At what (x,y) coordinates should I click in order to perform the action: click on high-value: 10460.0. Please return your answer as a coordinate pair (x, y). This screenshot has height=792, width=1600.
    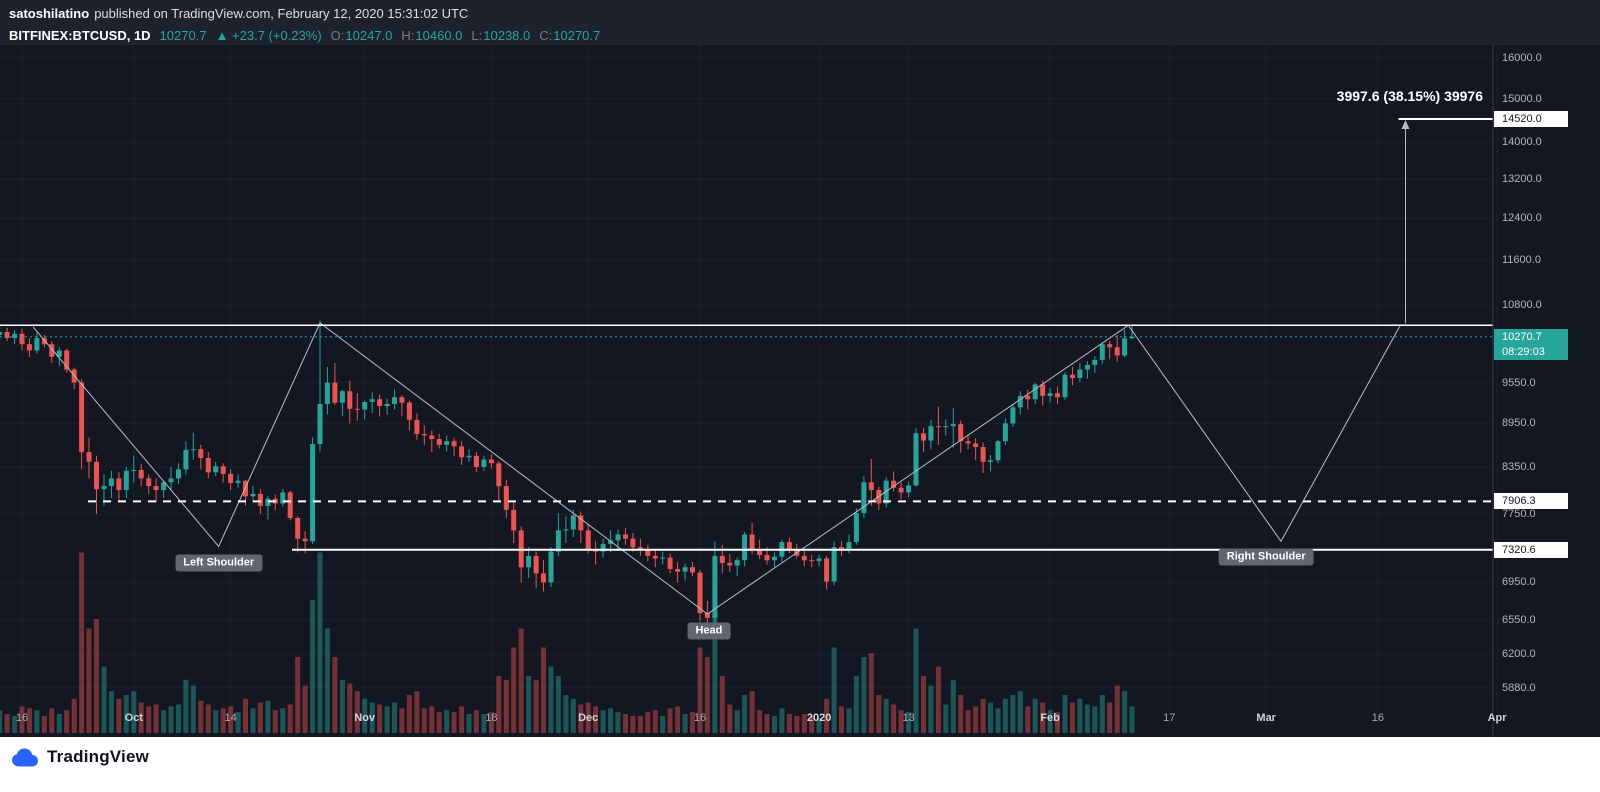
    Looking at the image, I should click on (439, 35).